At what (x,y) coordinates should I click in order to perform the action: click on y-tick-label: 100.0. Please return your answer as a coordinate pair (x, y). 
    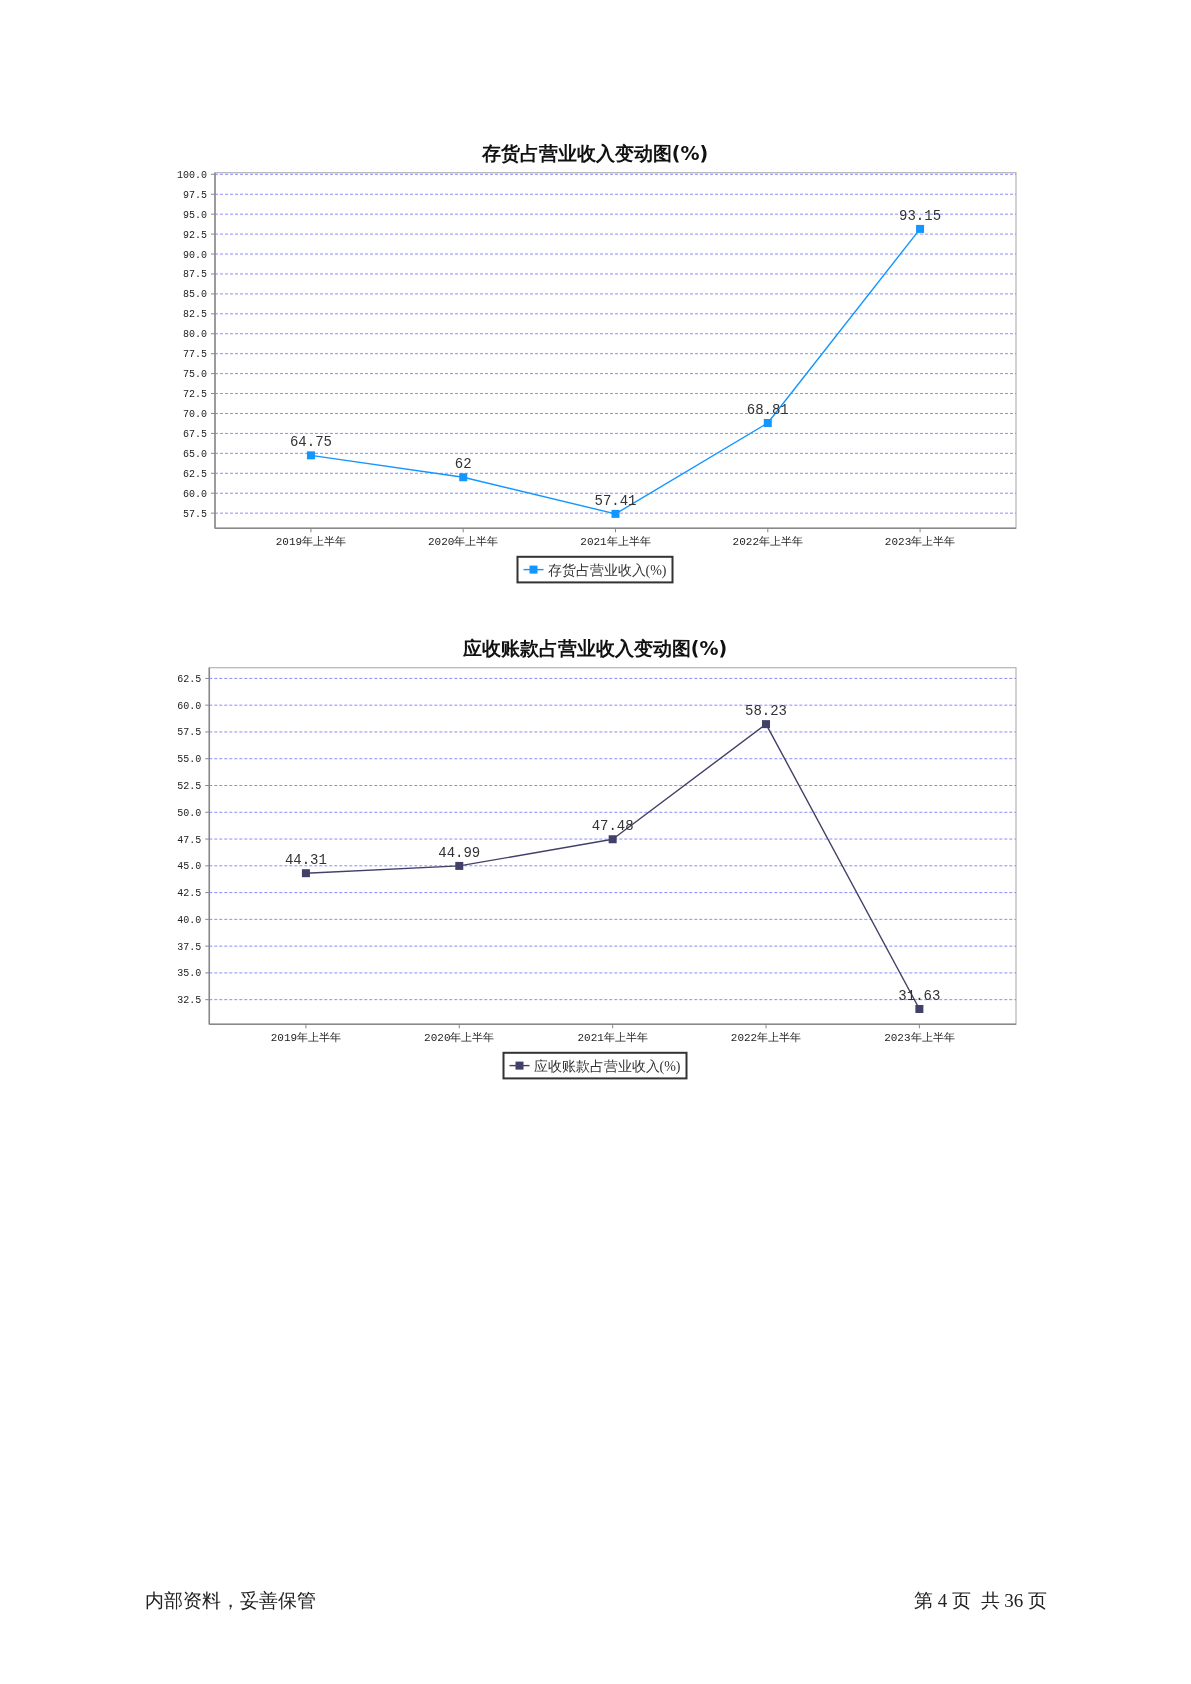
    Looking at the image, I should click on (191, 175).